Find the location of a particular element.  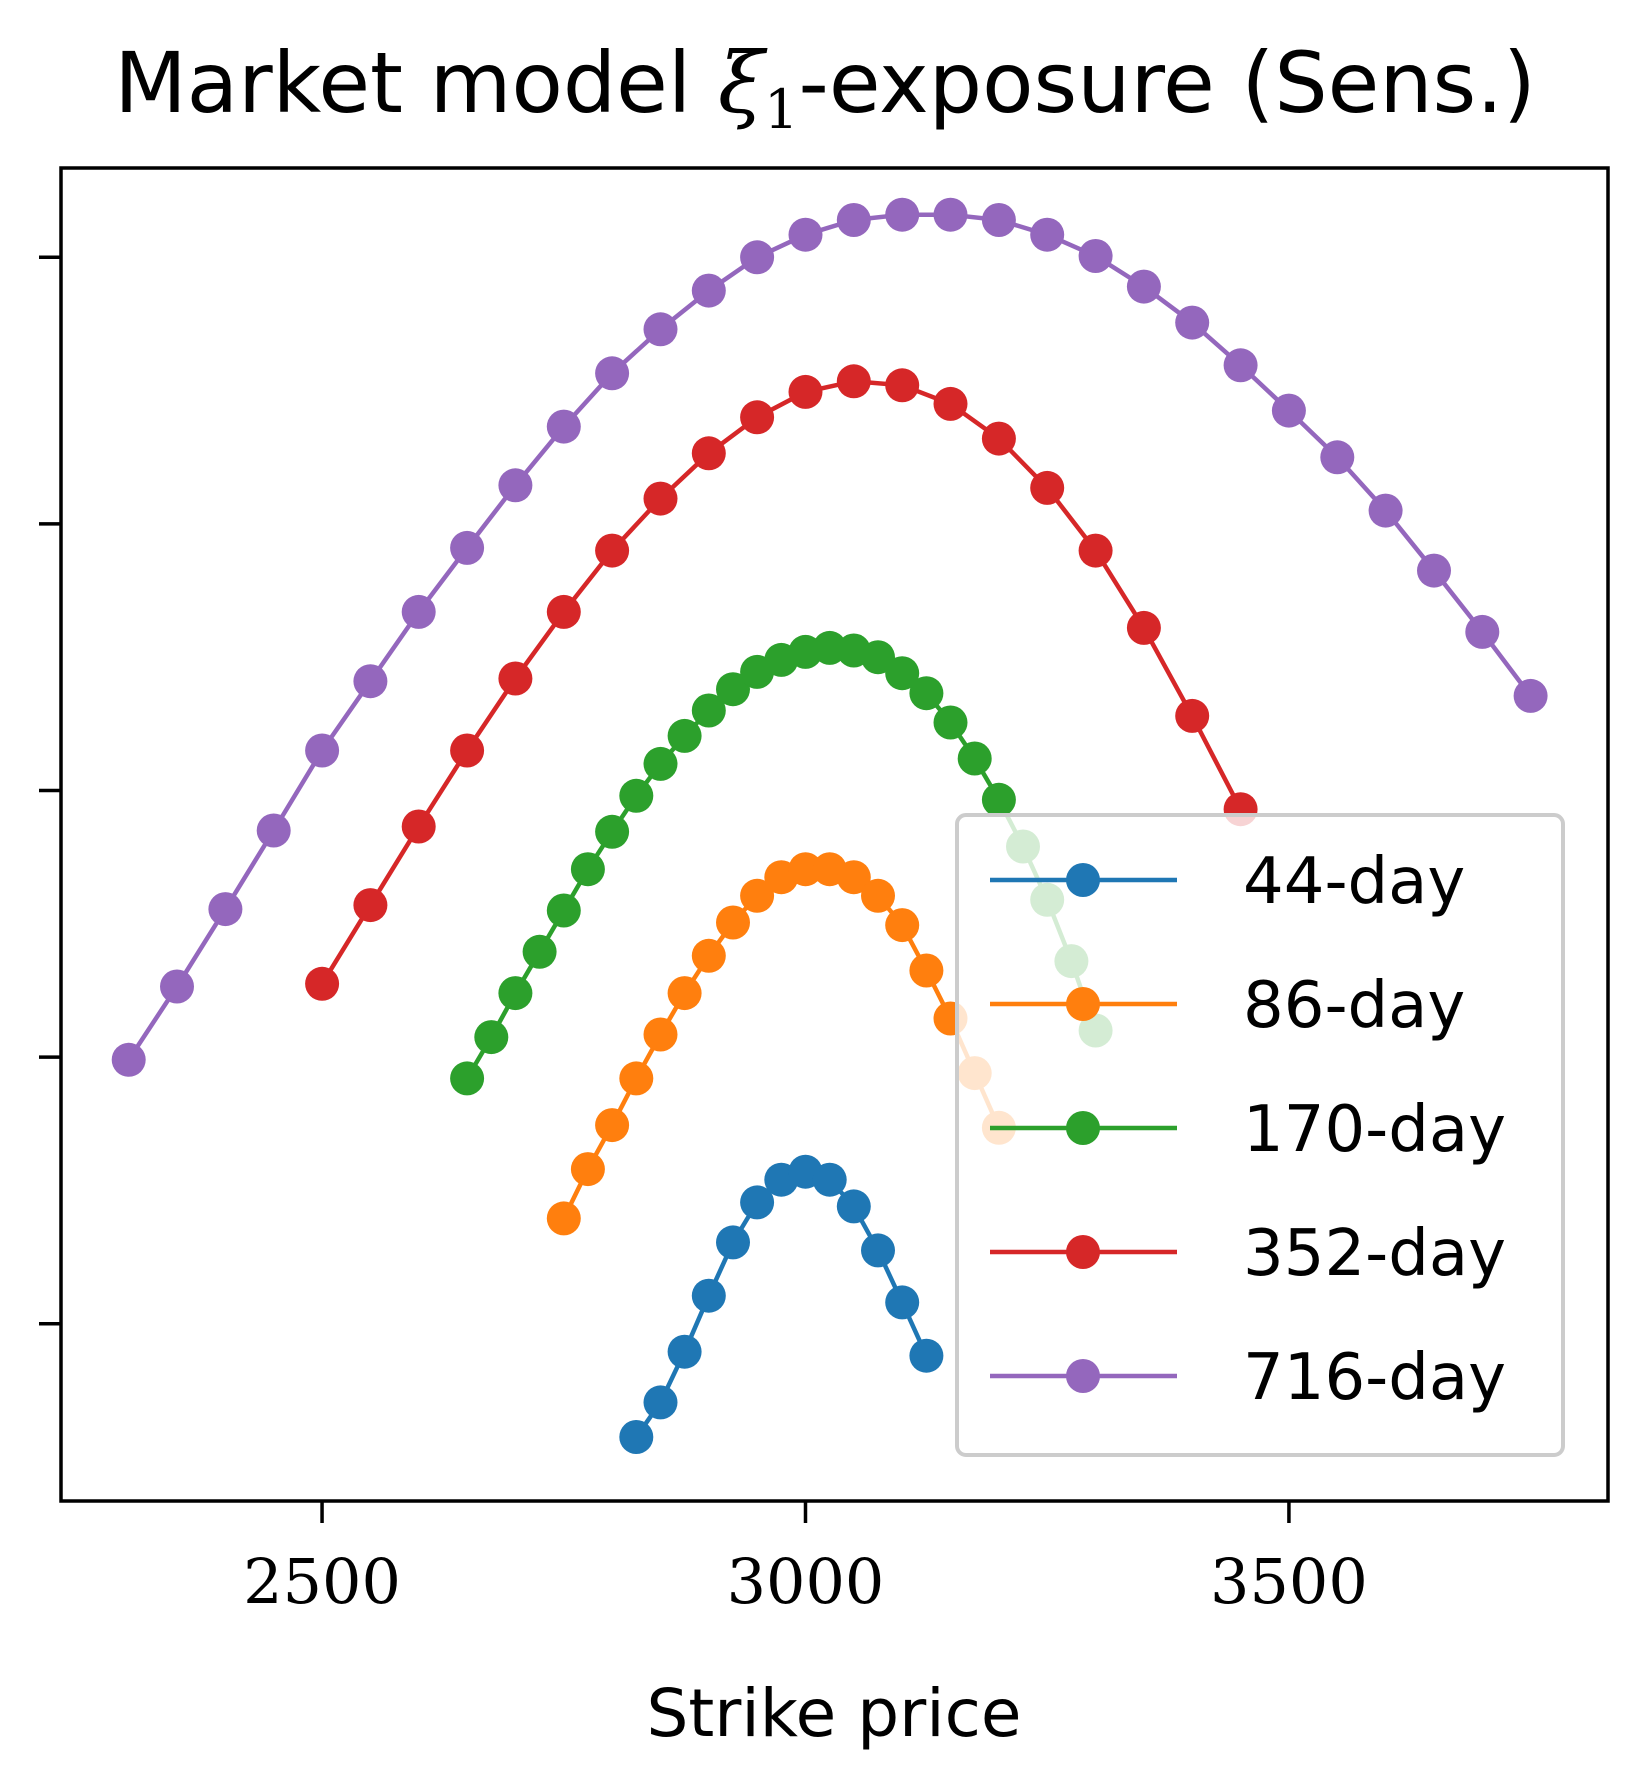

x-axis: 2500 3000 3500 is located at coordinates (805, 1559).